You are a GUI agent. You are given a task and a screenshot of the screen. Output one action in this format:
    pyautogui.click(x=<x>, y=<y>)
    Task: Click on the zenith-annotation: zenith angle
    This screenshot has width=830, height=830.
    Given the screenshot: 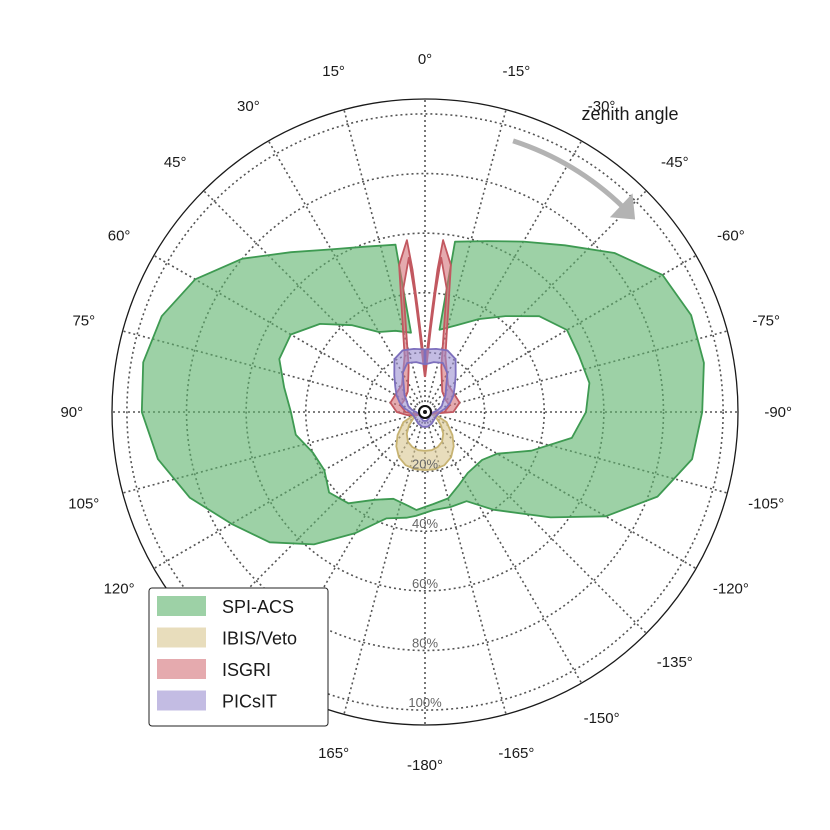 What is the action you would take?
    pyautogui.click(x=595, y=162)
    